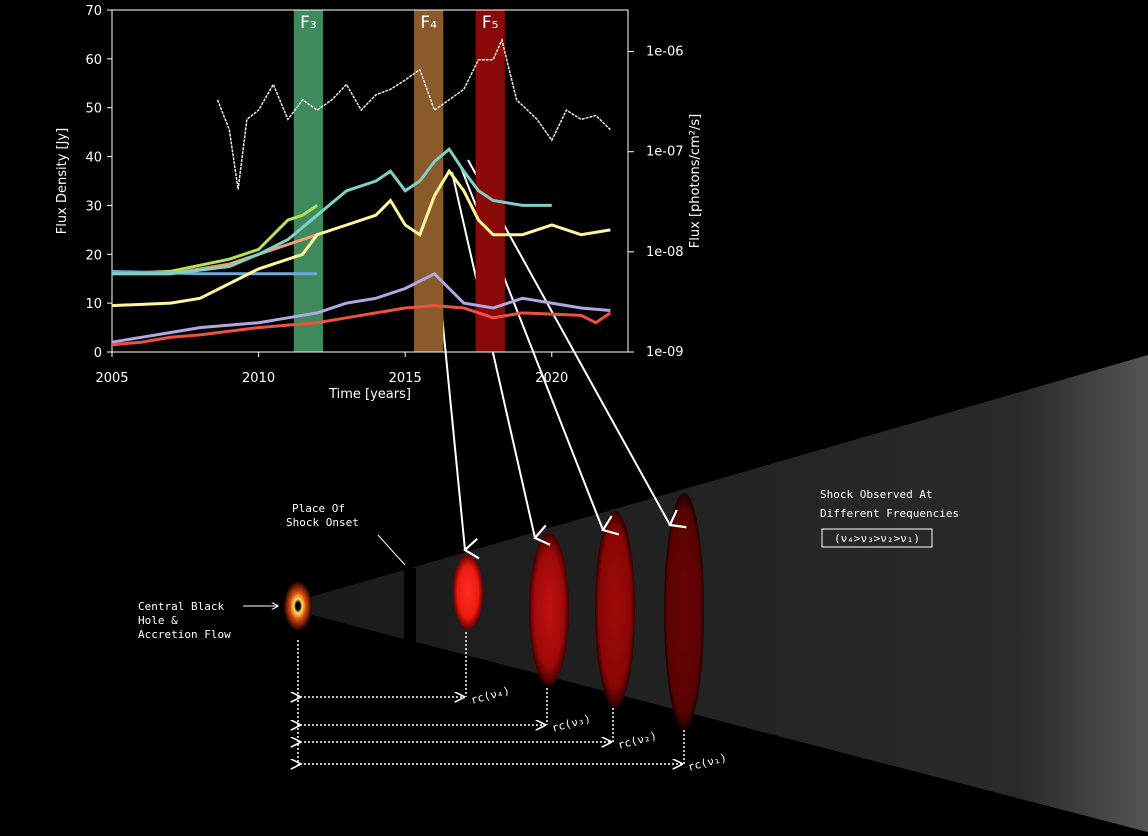 The image size is (1148, 836). Describe the element at coordinates (665, 152) in the screenshot. I see `y2-tick-label: 1e-07` at that location.